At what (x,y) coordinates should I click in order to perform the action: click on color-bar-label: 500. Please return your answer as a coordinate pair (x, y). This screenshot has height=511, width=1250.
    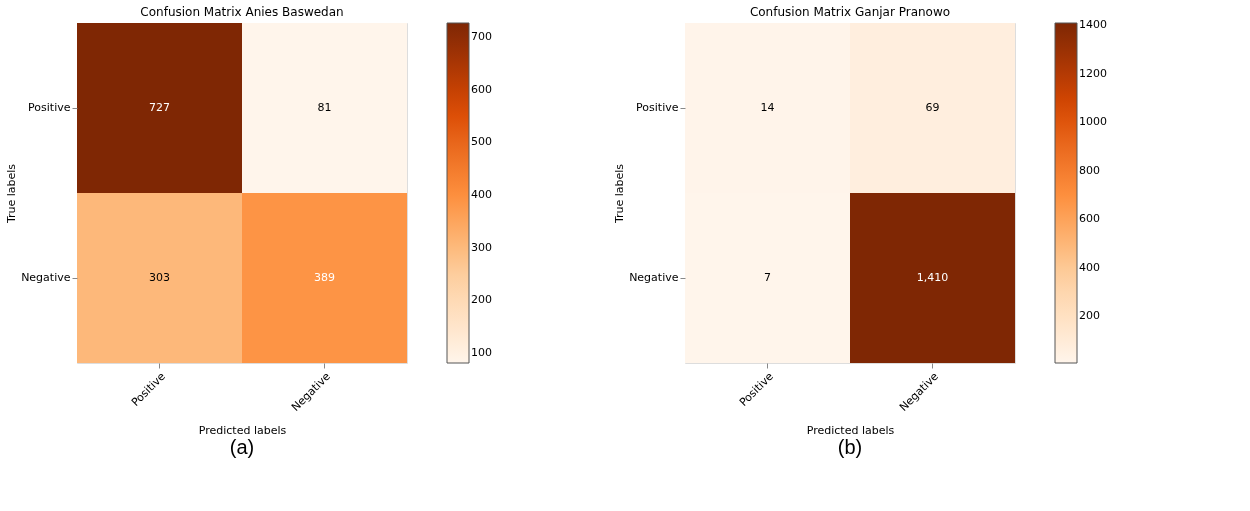
    Looking at the image, I should click on (481, 142).